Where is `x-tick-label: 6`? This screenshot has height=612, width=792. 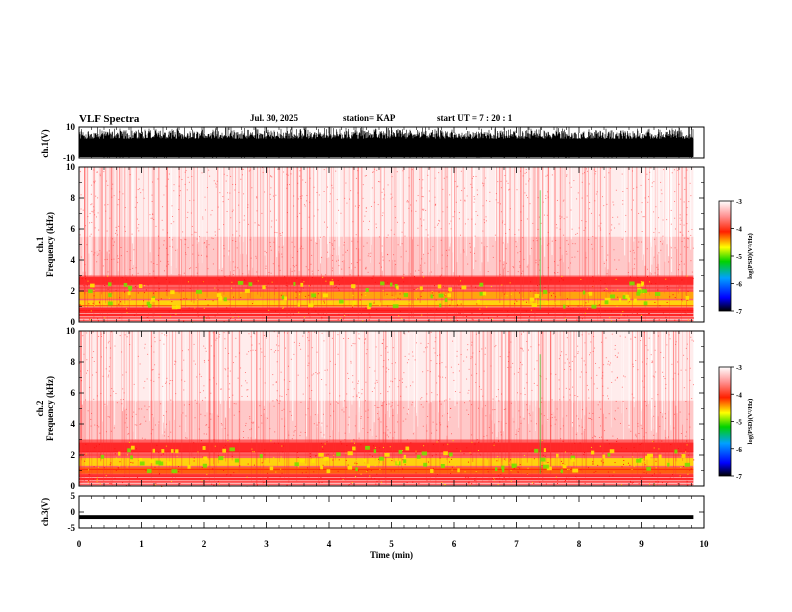 x-tick-label: 6 is located at coordinates (454, 544).